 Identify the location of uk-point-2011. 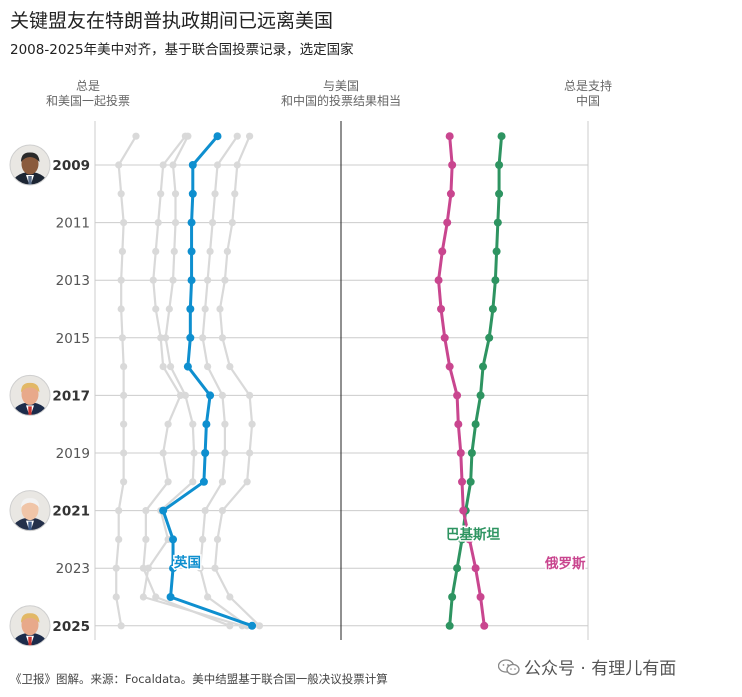
(191, 222).